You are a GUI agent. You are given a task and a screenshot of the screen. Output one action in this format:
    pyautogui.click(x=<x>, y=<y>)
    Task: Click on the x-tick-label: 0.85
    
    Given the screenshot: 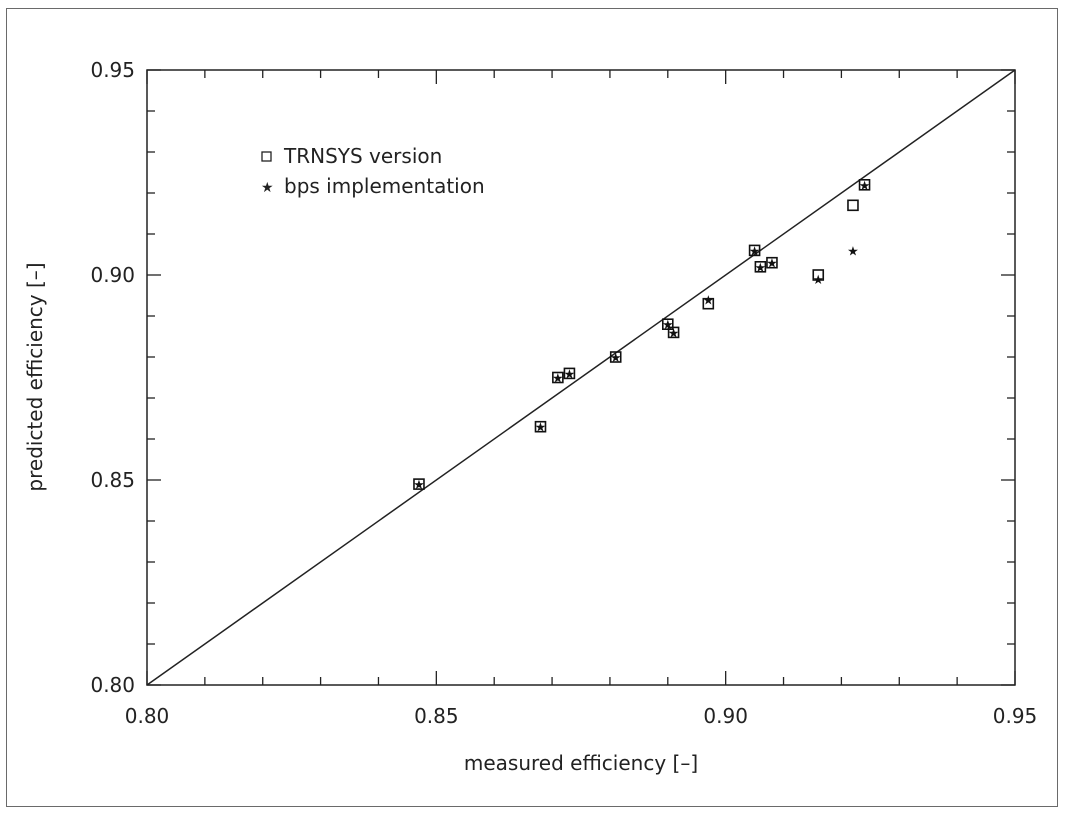 What is the action you would take?
    pyautogui.click(x=436, y=716)
    